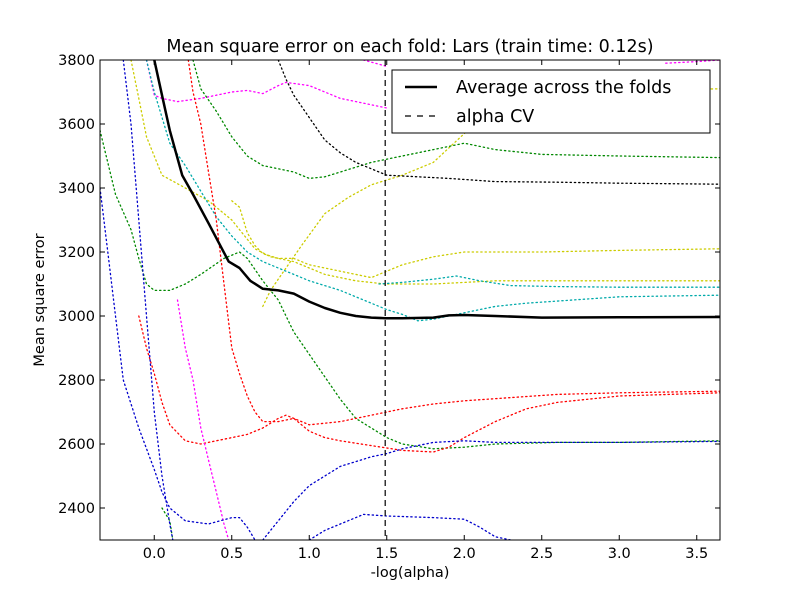 Image resolution: width=800 pixels, height=600 pixels. What do you see at coordinates (464, 554) in the screenshot?
I see `x-tick-label: 2.0` at bounding box center [464, 554].